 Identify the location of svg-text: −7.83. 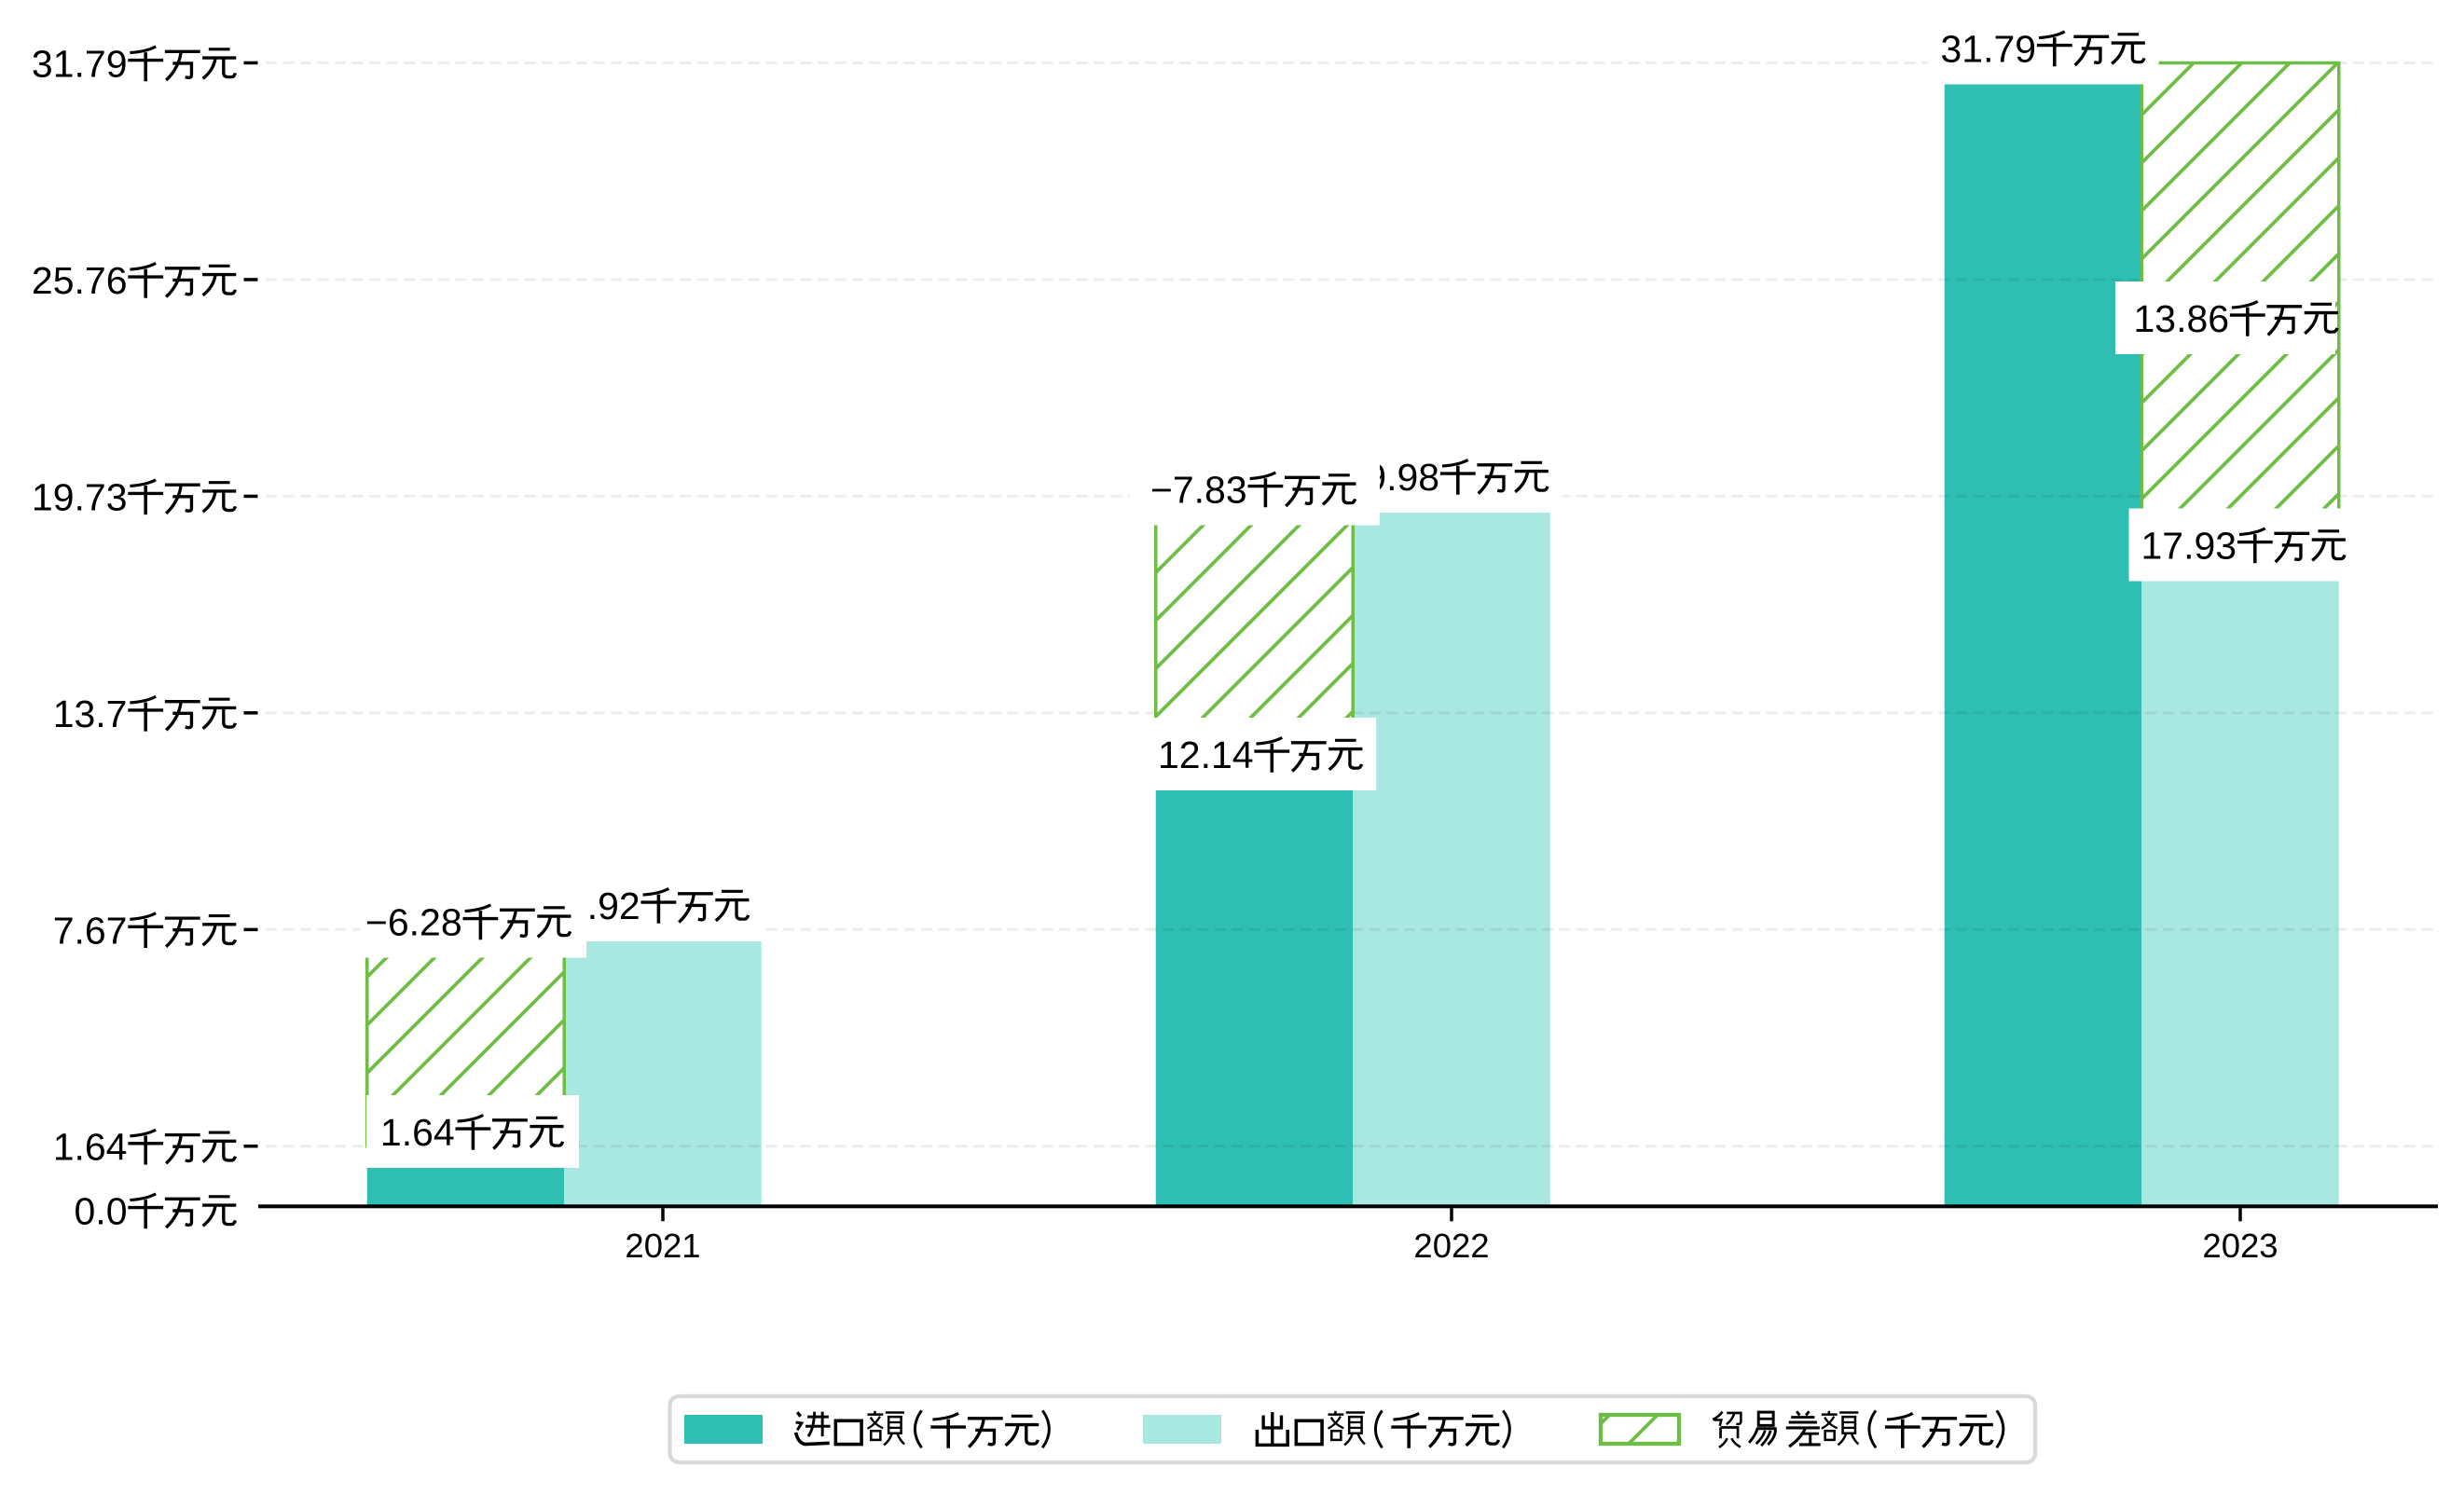
(1198, 490).